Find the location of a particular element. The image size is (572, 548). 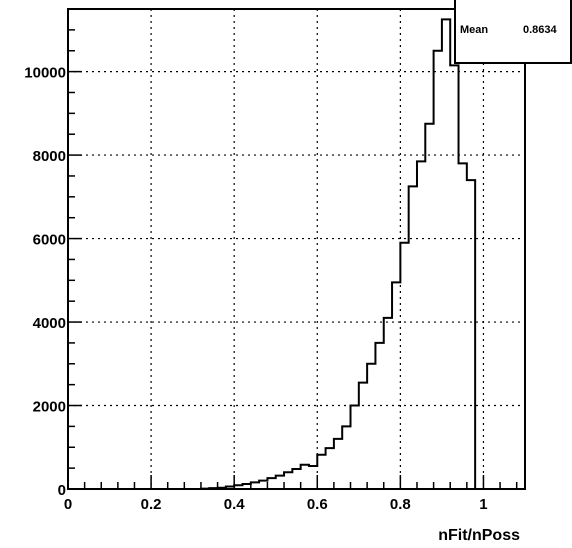

x-tick-label: 0.4 is located at coordinates (235, 504).